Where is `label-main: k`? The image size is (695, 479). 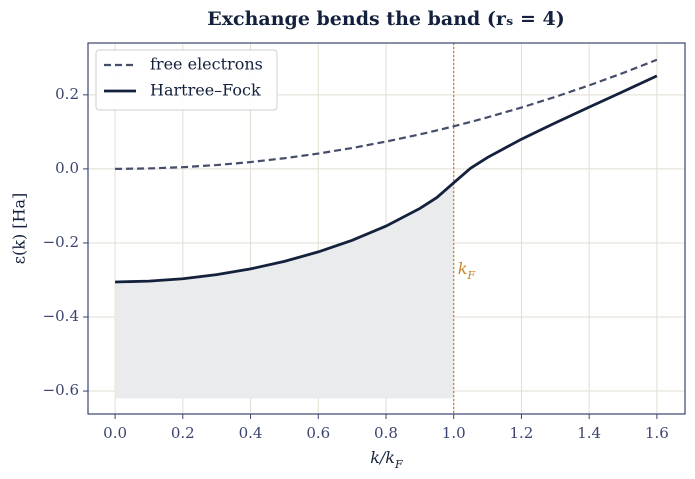
label-main: k is located at coordinates (463, 267).